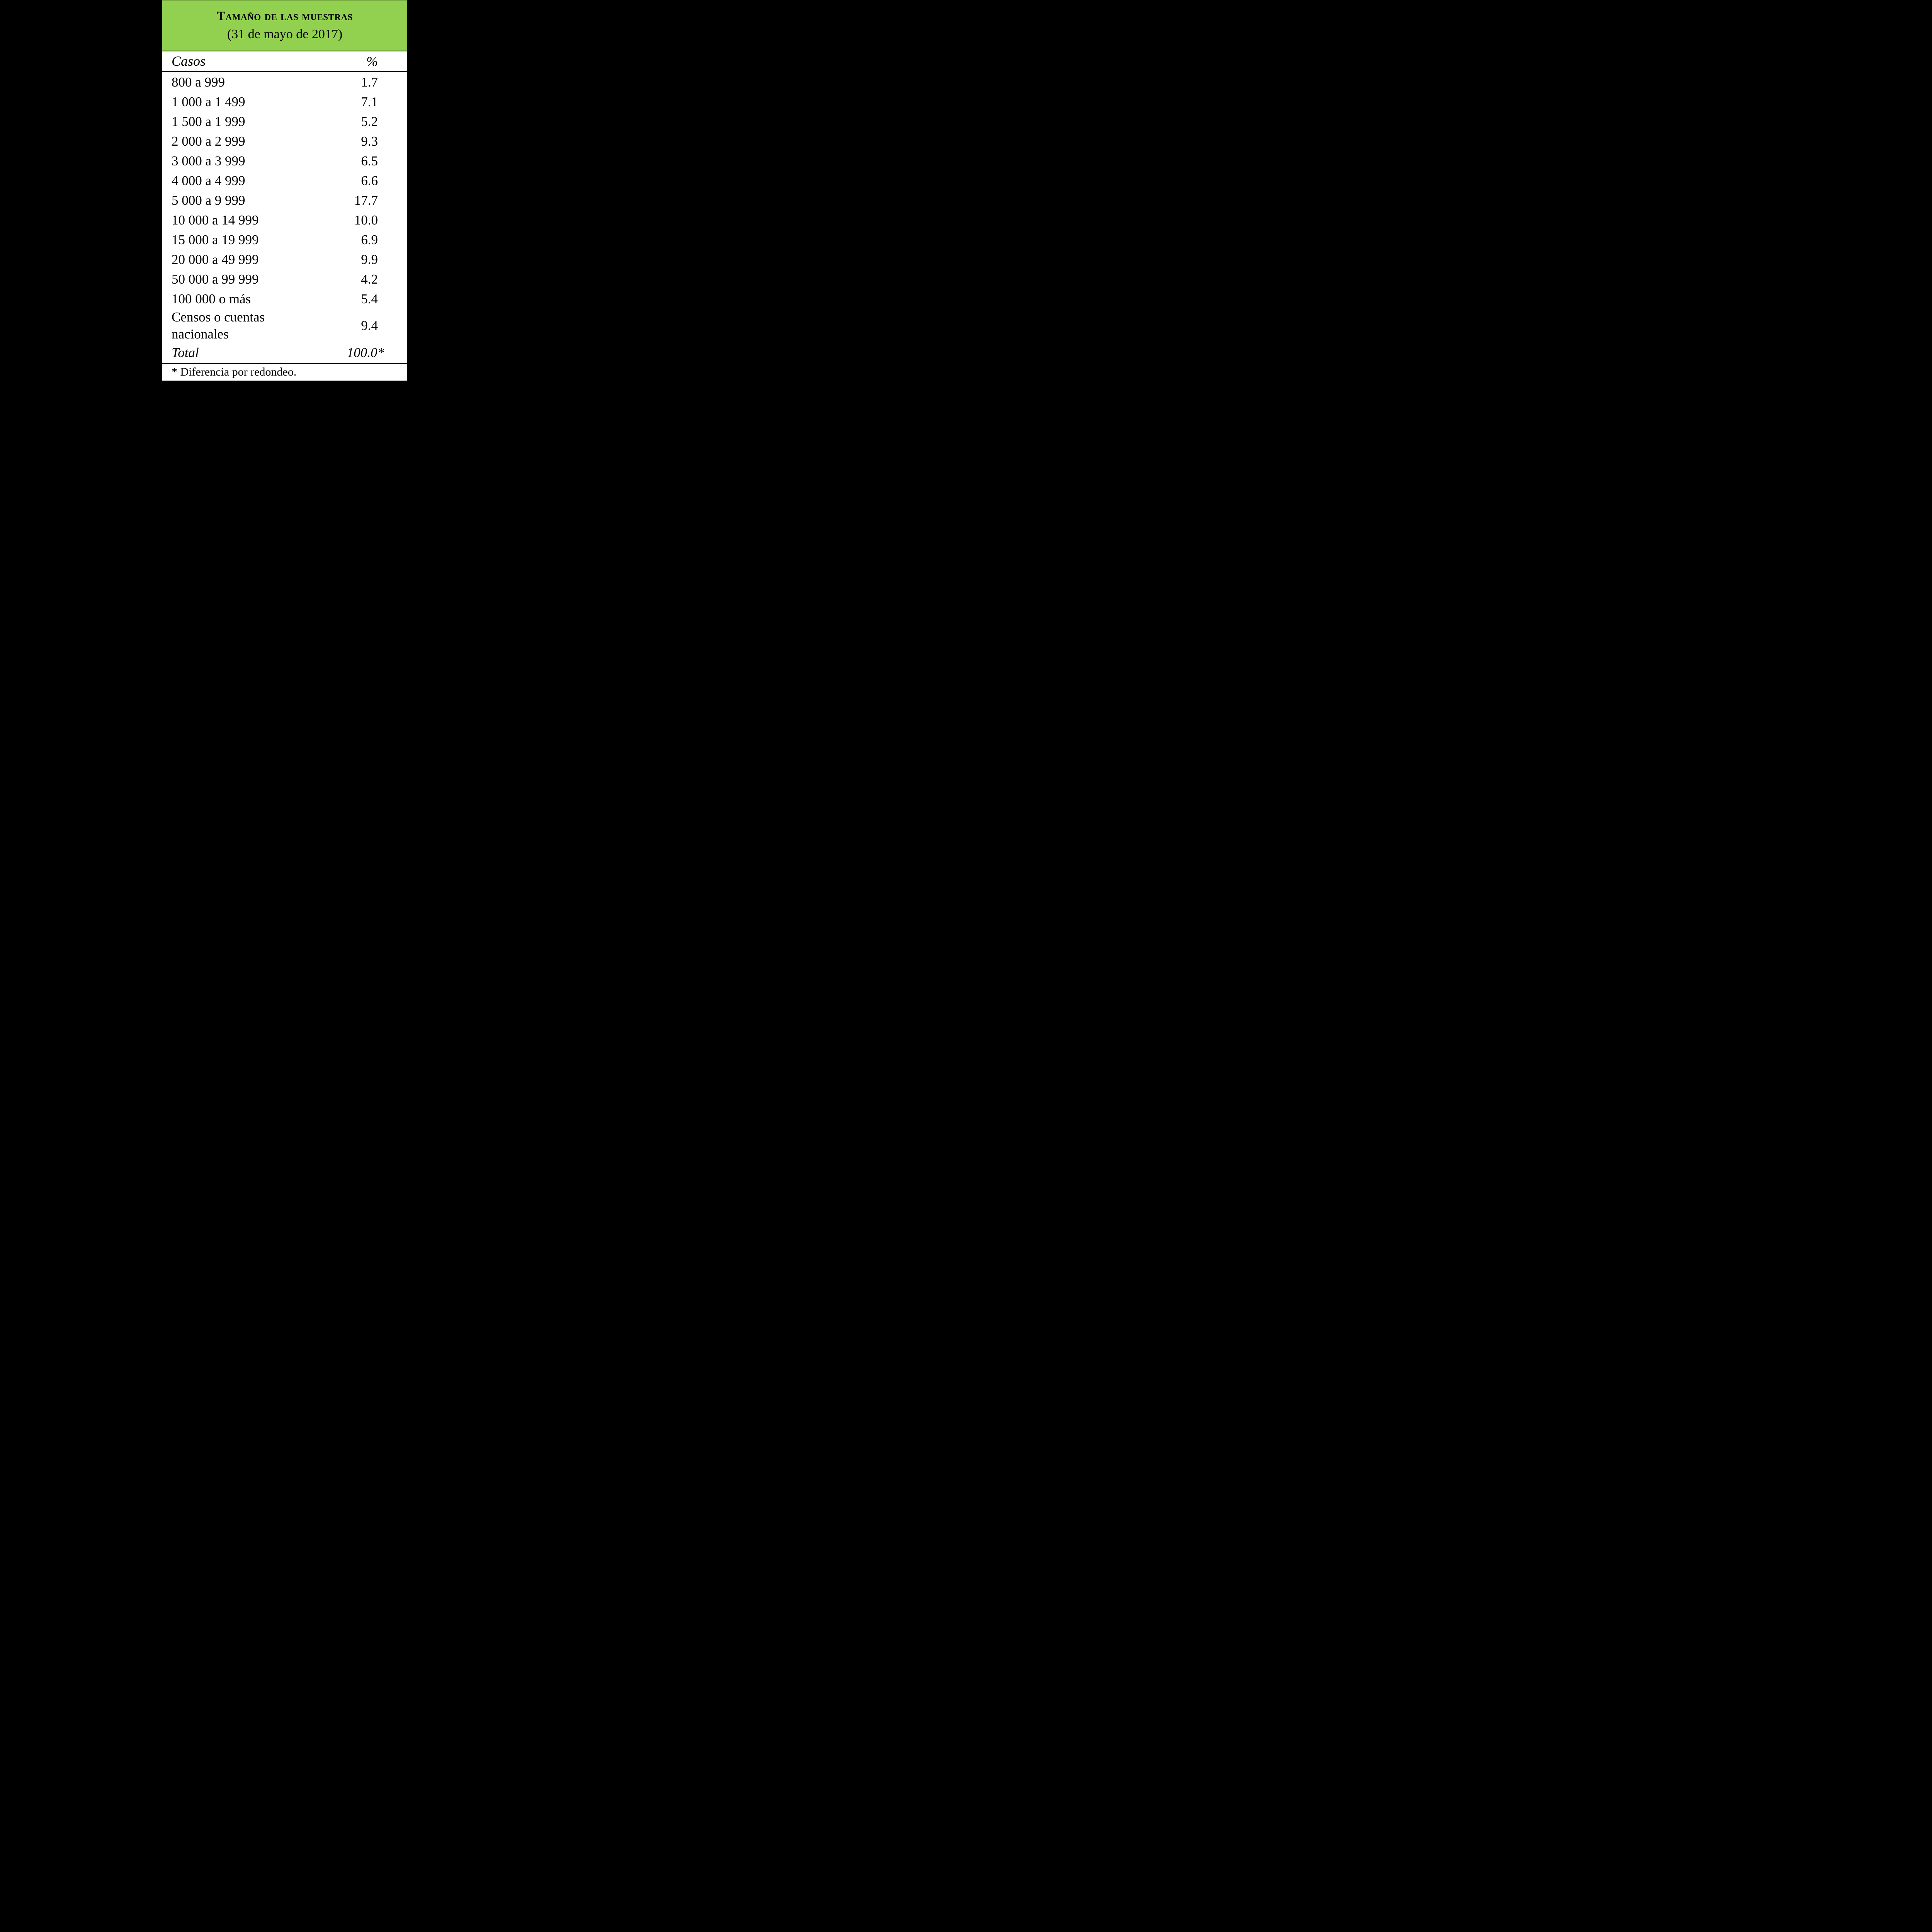  I want to click on row-label: 1 000 a 1 499, so click(209, 102).